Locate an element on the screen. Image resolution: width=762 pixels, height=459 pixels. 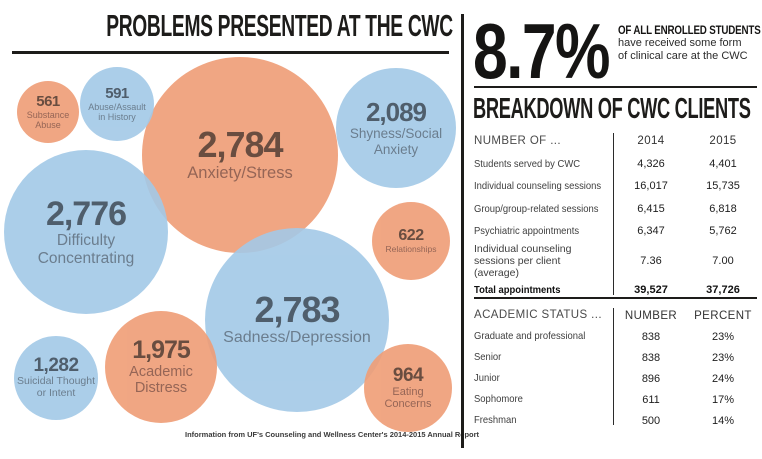
row-value: 15,735 is located at coordinates (723, 186).